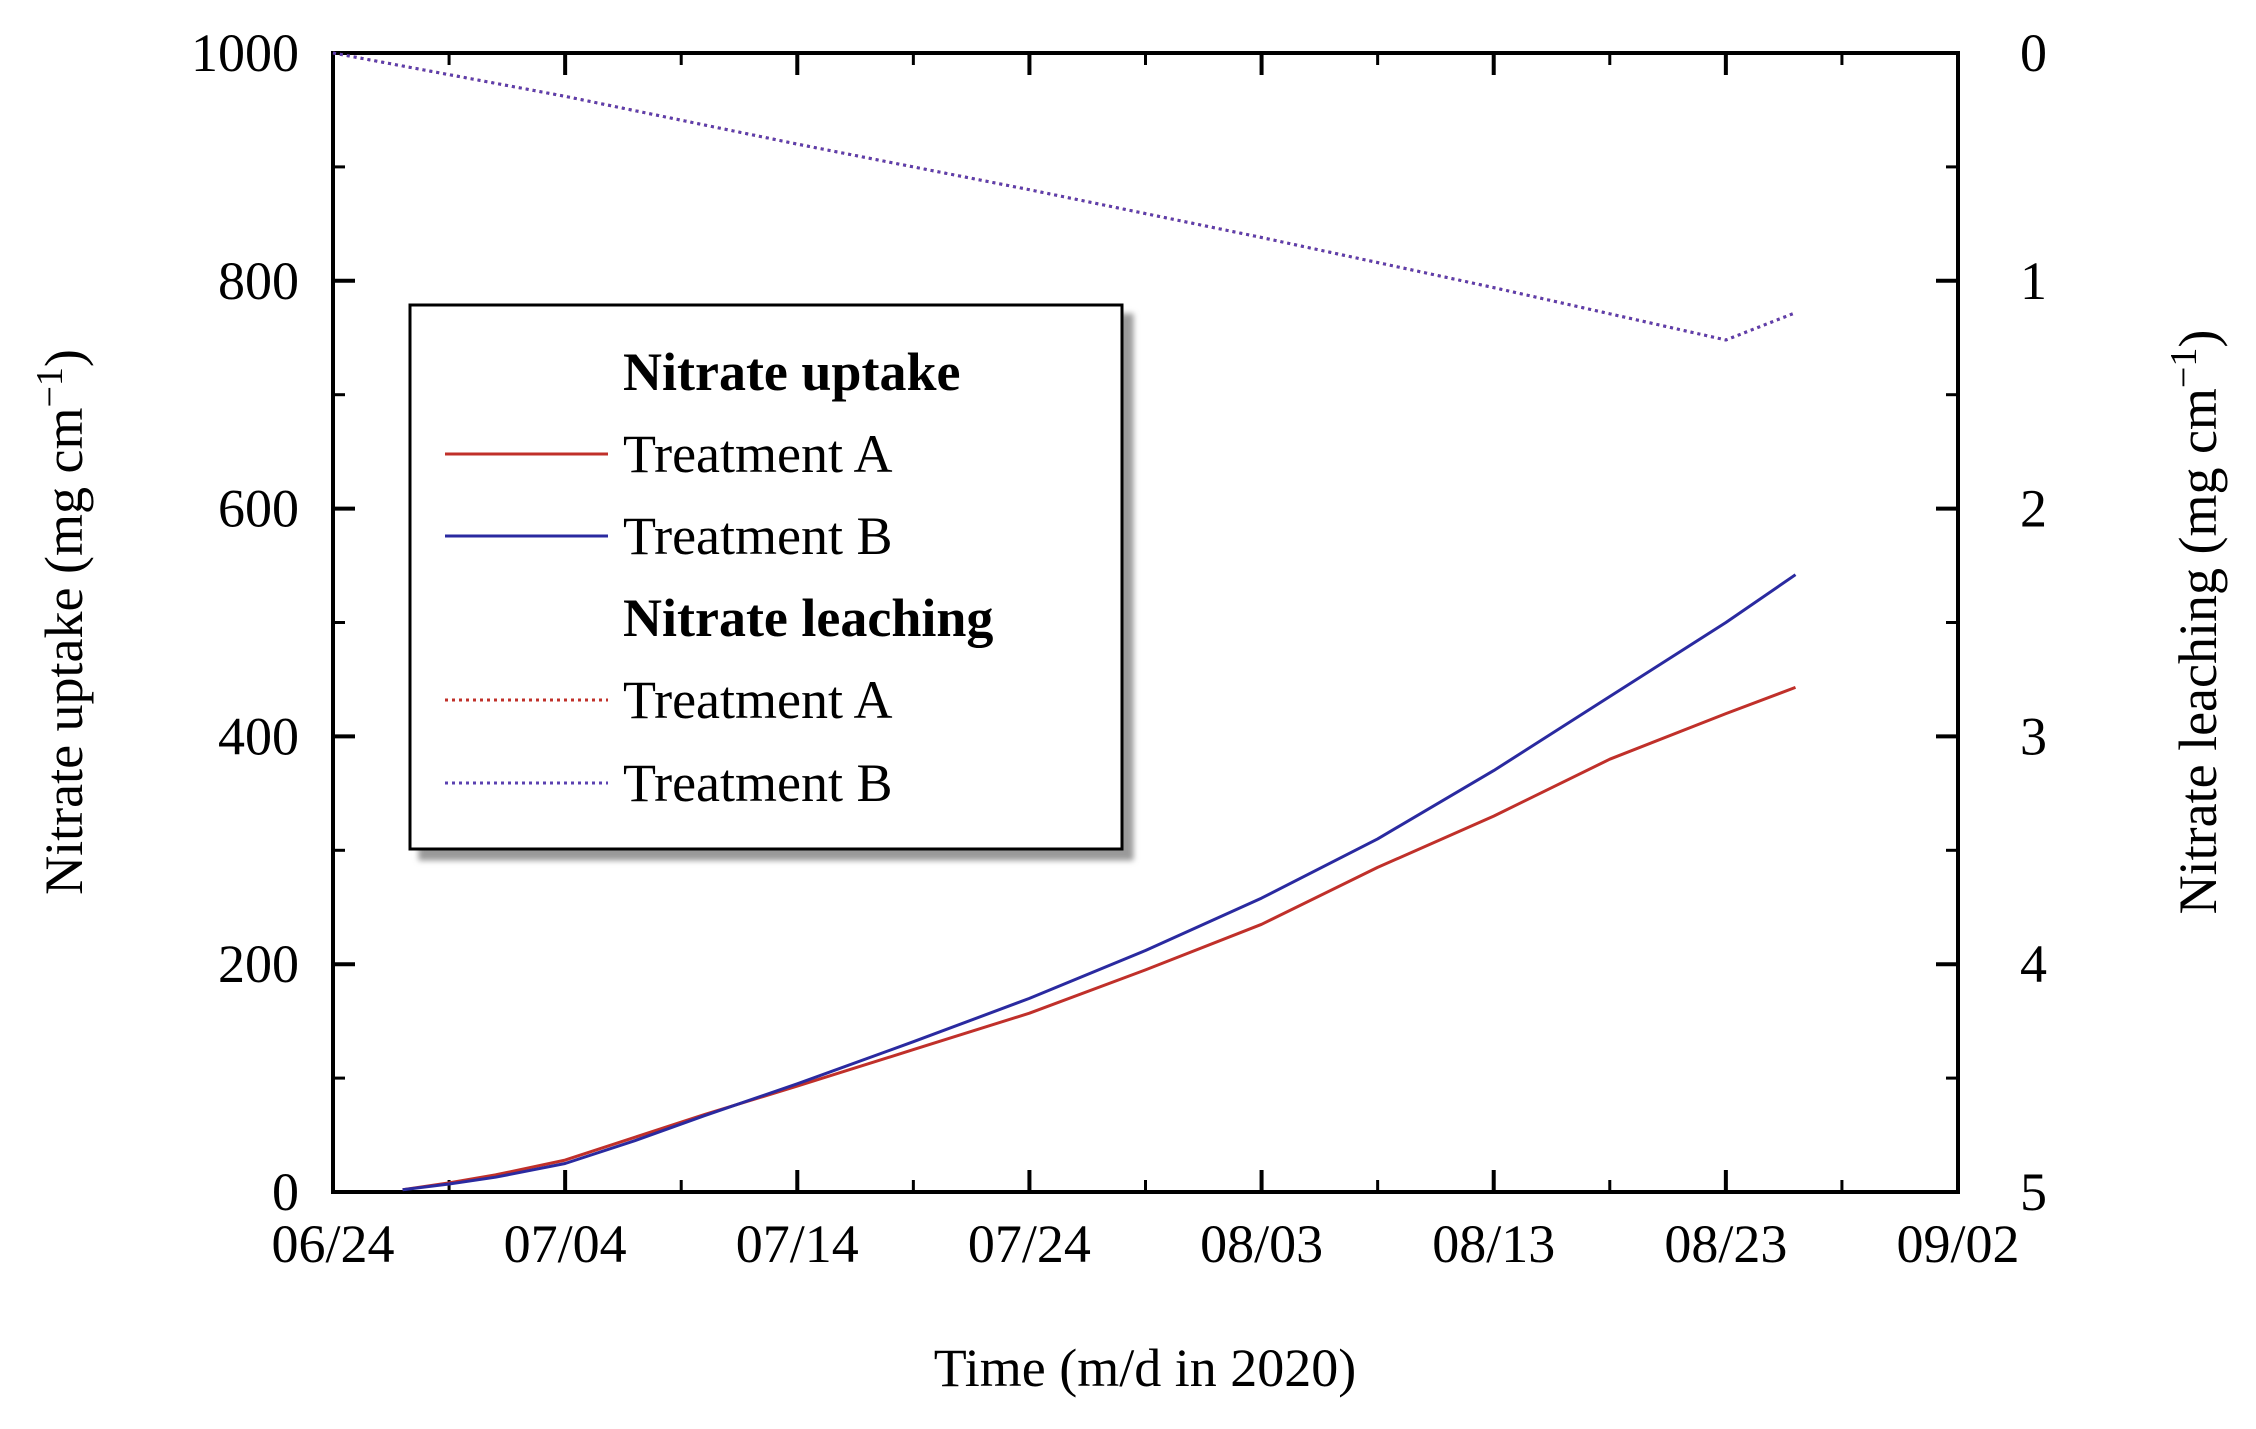 This screenshot has height=1429, width=2256. I want to click on y-left-tick-label: 800, so click(258, 281).